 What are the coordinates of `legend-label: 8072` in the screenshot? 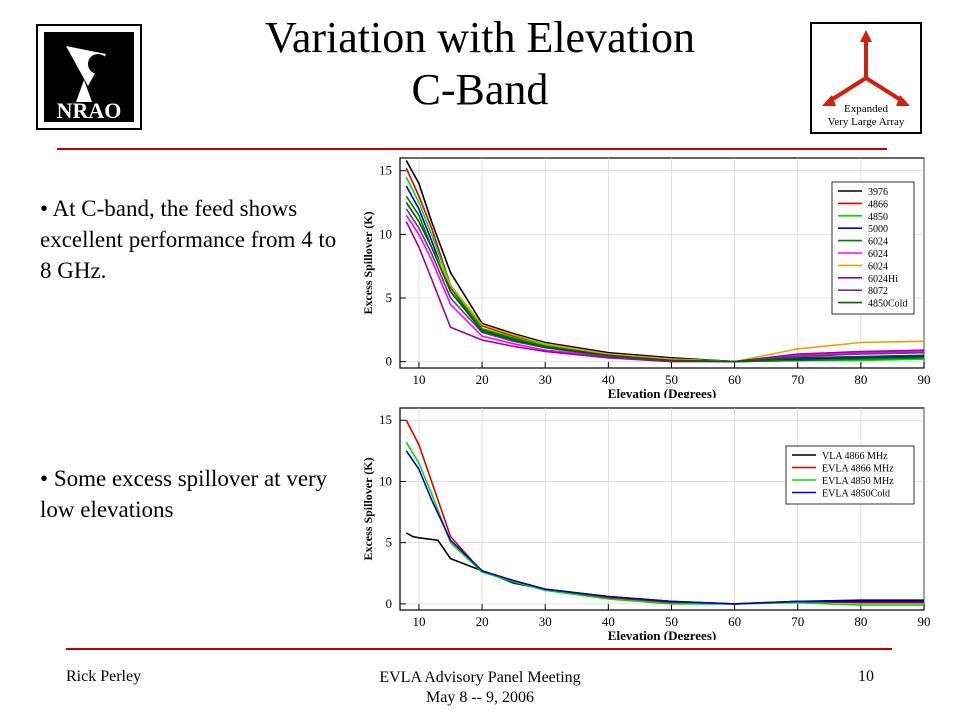 It's located at (878, 291).